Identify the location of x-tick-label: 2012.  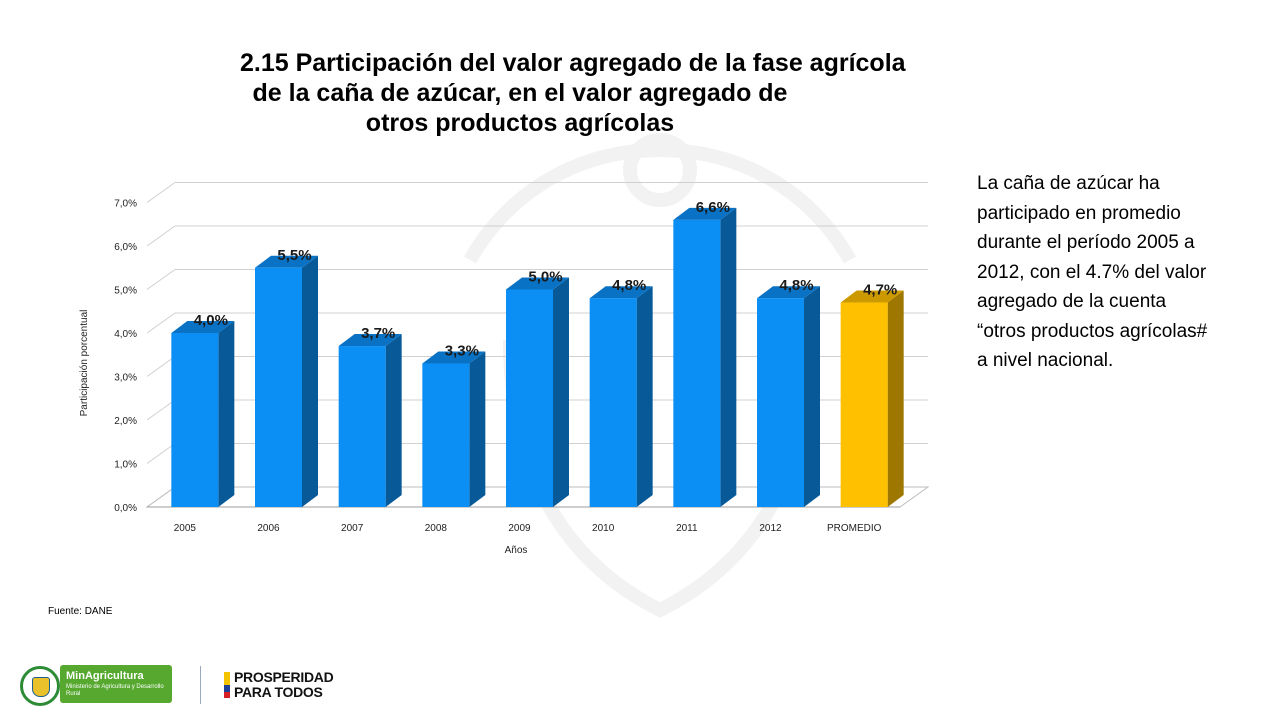
(770, 528).